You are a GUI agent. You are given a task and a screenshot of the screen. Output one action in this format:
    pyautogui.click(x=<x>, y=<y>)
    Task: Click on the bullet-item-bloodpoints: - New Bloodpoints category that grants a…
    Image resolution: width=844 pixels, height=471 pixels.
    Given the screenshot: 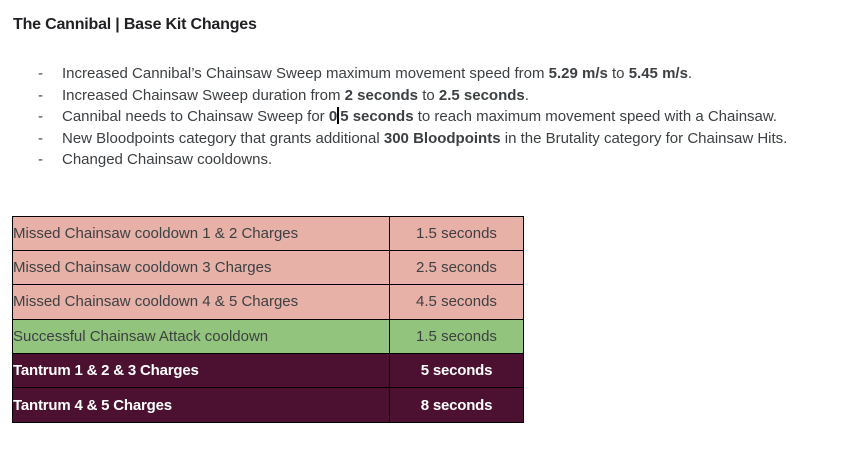 What is the action you would take?
    pyautogui.click(x=422, y=139)
    